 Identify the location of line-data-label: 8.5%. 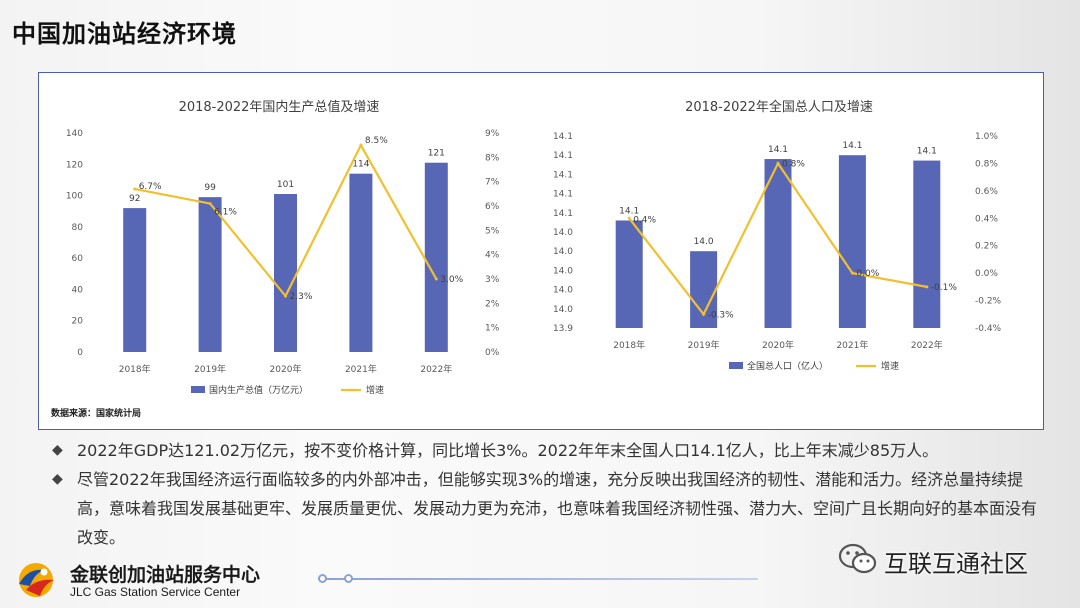
(376, 141).